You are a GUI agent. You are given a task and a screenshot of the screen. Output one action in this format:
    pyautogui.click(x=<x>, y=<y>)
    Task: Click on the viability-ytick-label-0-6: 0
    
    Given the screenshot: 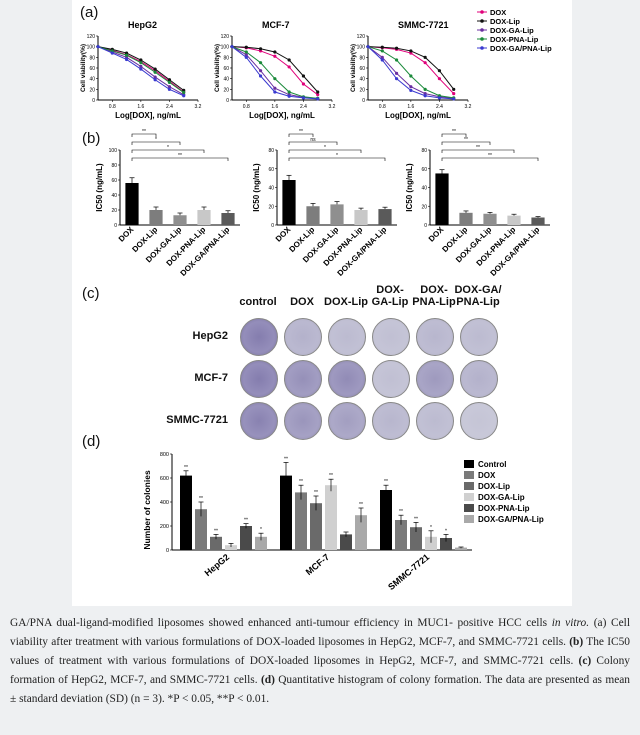 What is the action you would take?
    pyautogui.click(x=93, y=101)
    